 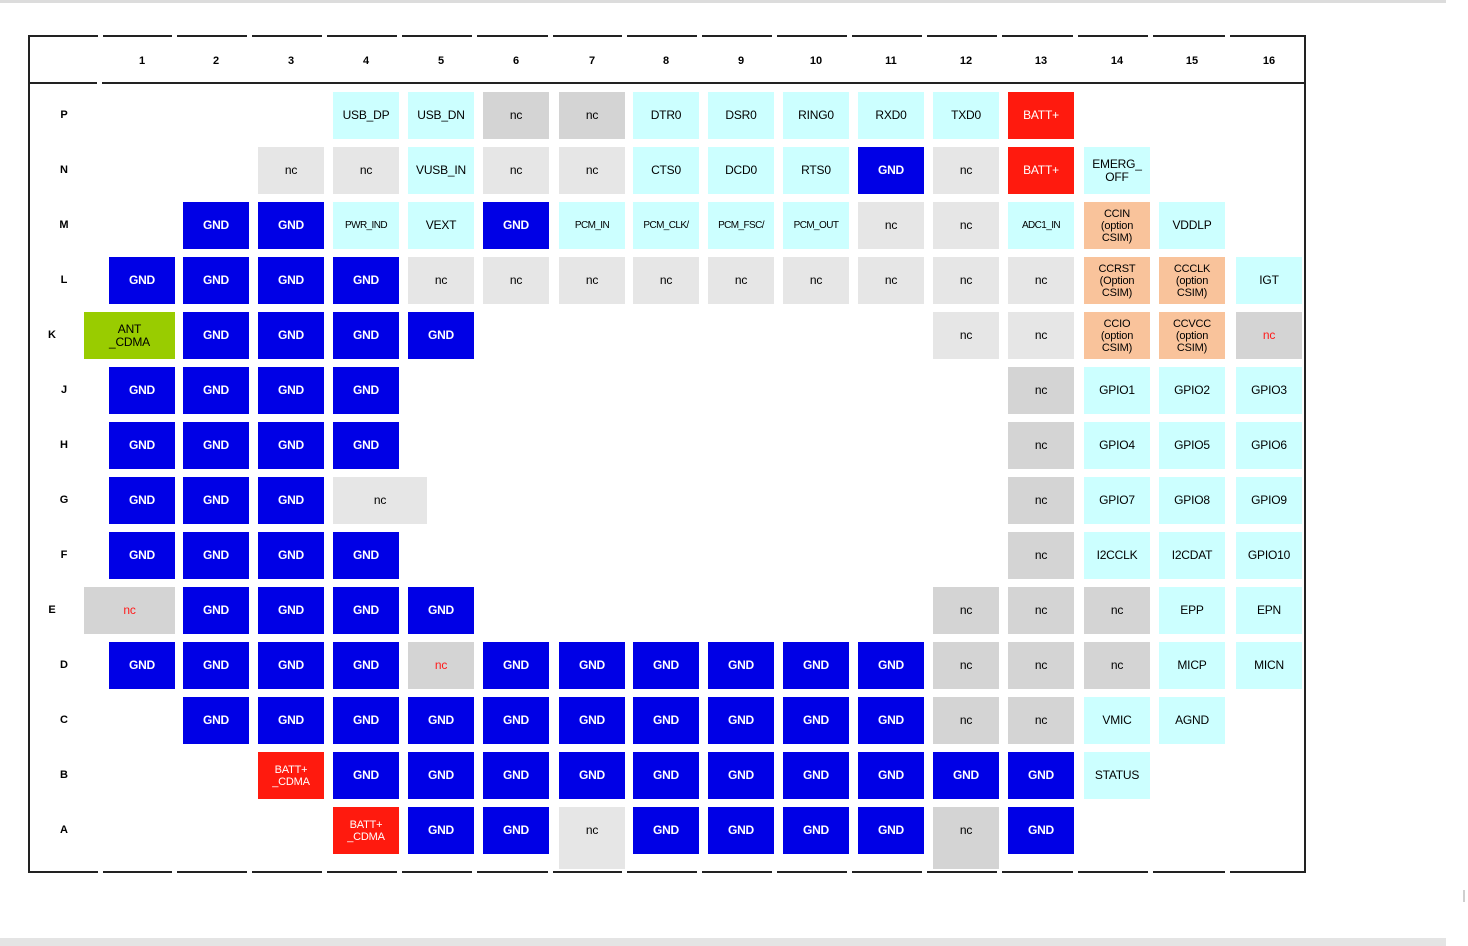 I want to click on page-top-edge, so click(x=723, y=1).